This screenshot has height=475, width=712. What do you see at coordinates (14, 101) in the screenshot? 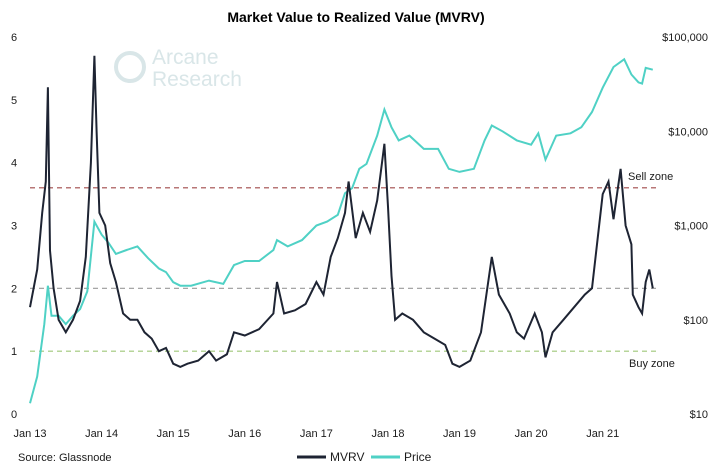
I see `left-tick-label: 5` at bounding box center [14, 101].